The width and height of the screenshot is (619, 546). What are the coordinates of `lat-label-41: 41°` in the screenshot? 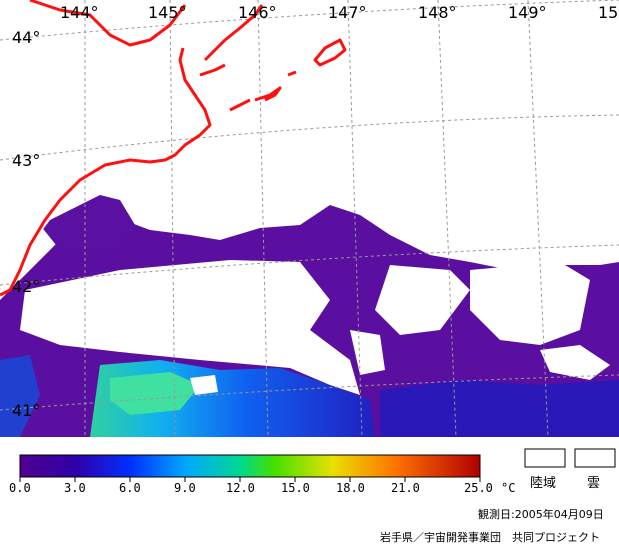 It's located at (26, 410).